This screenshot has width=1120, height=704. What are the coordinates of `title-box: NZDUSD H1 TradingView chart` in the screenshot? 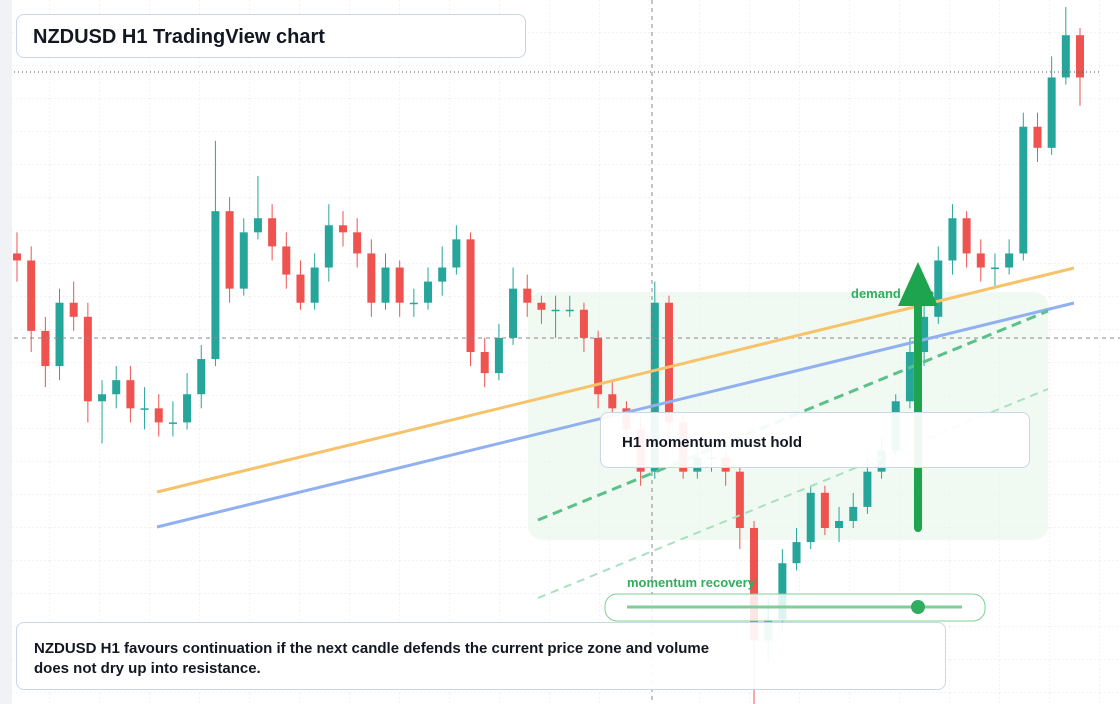 It's located at (271, 36).